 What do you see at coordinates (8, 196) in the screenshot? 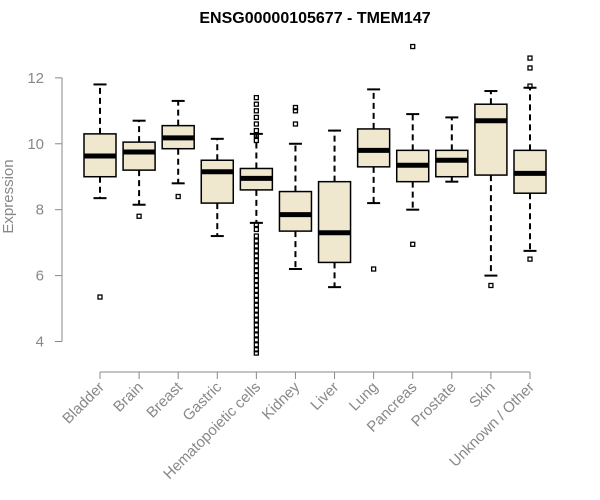
I see `y-axis-label: Expression` at bounding box center [8, 196].